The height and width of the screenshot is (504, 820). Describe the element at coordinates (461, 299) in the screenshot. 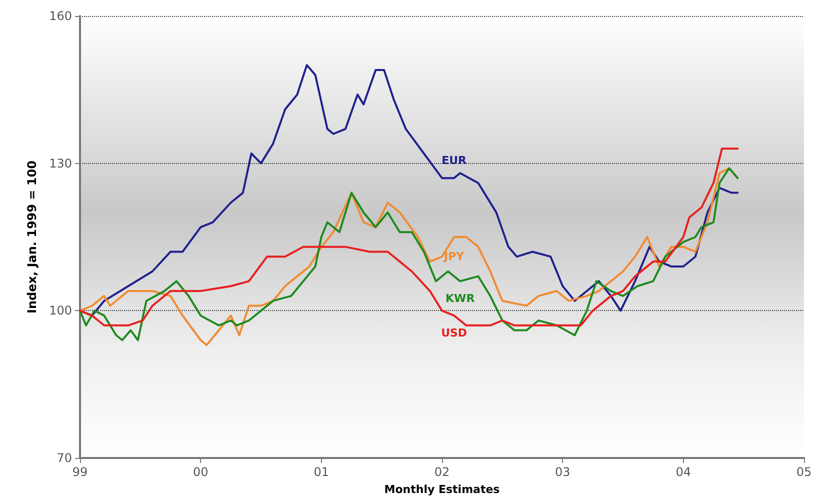

I see `series-label: KWR` at that location.